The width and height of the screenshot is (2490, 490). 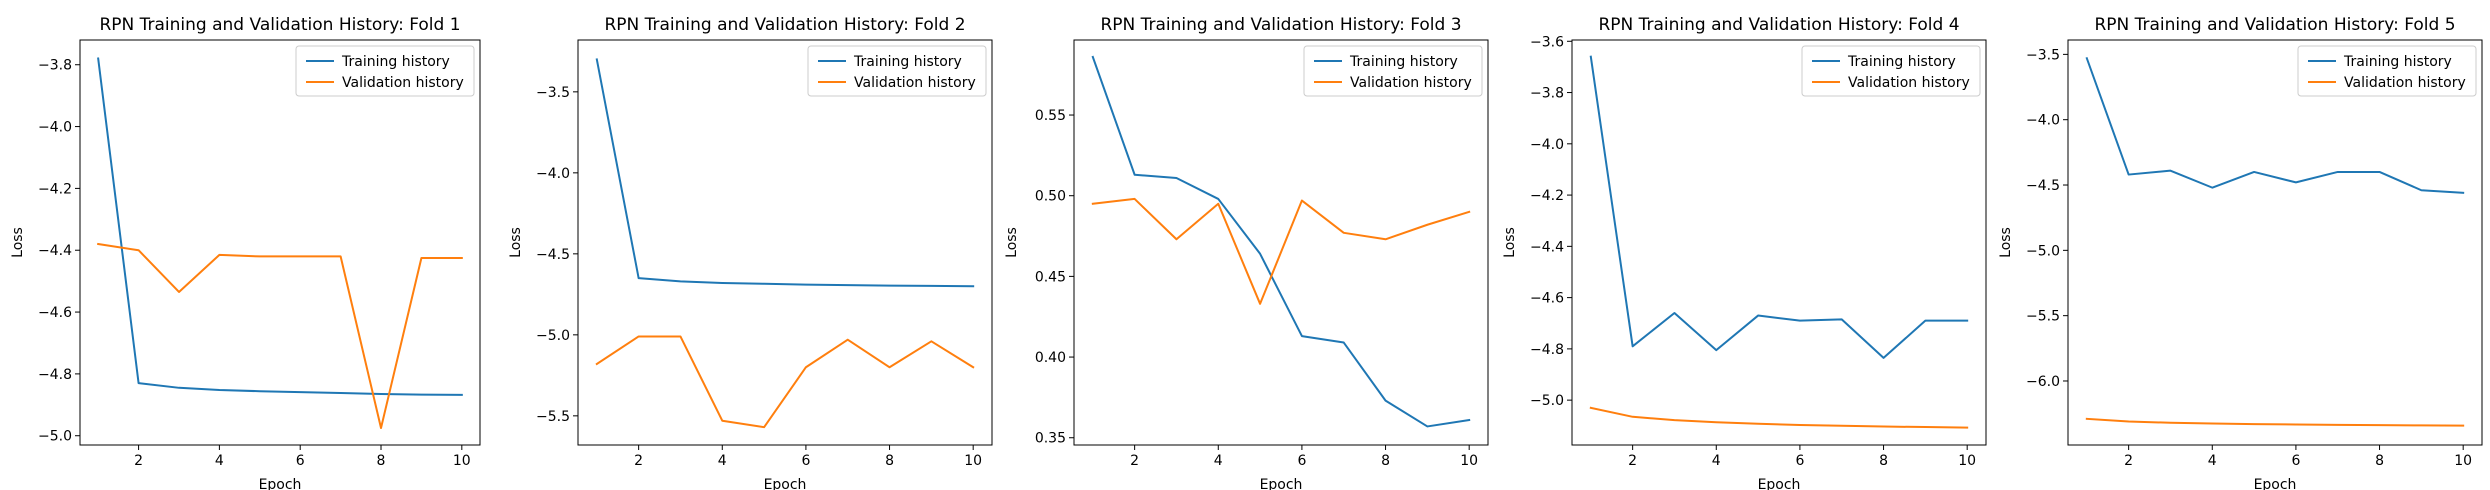 I want to click on y-tick-label: 0.40, so click(x=1050, y=358).